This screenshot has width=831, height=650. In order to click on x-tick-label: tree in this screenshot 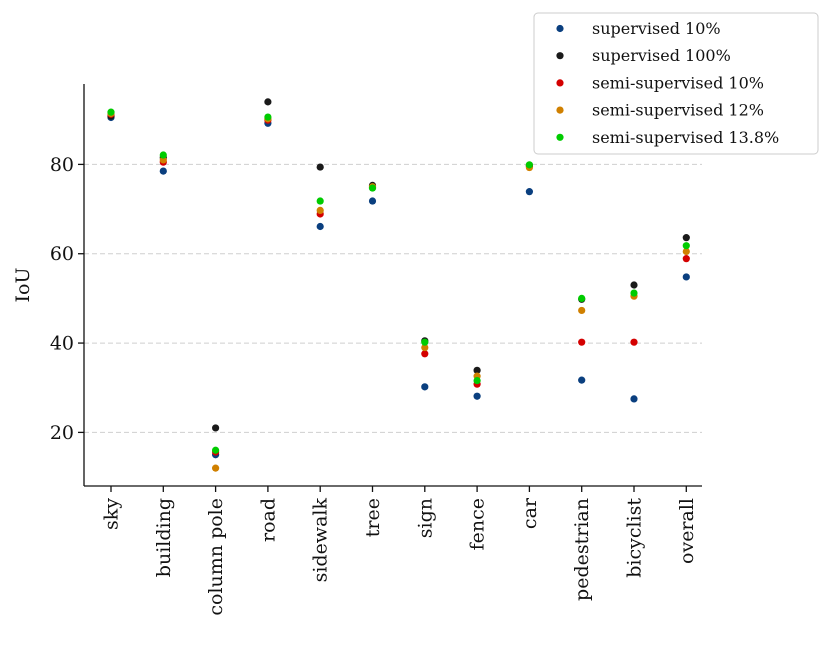, I will do `click(373, 517)`.